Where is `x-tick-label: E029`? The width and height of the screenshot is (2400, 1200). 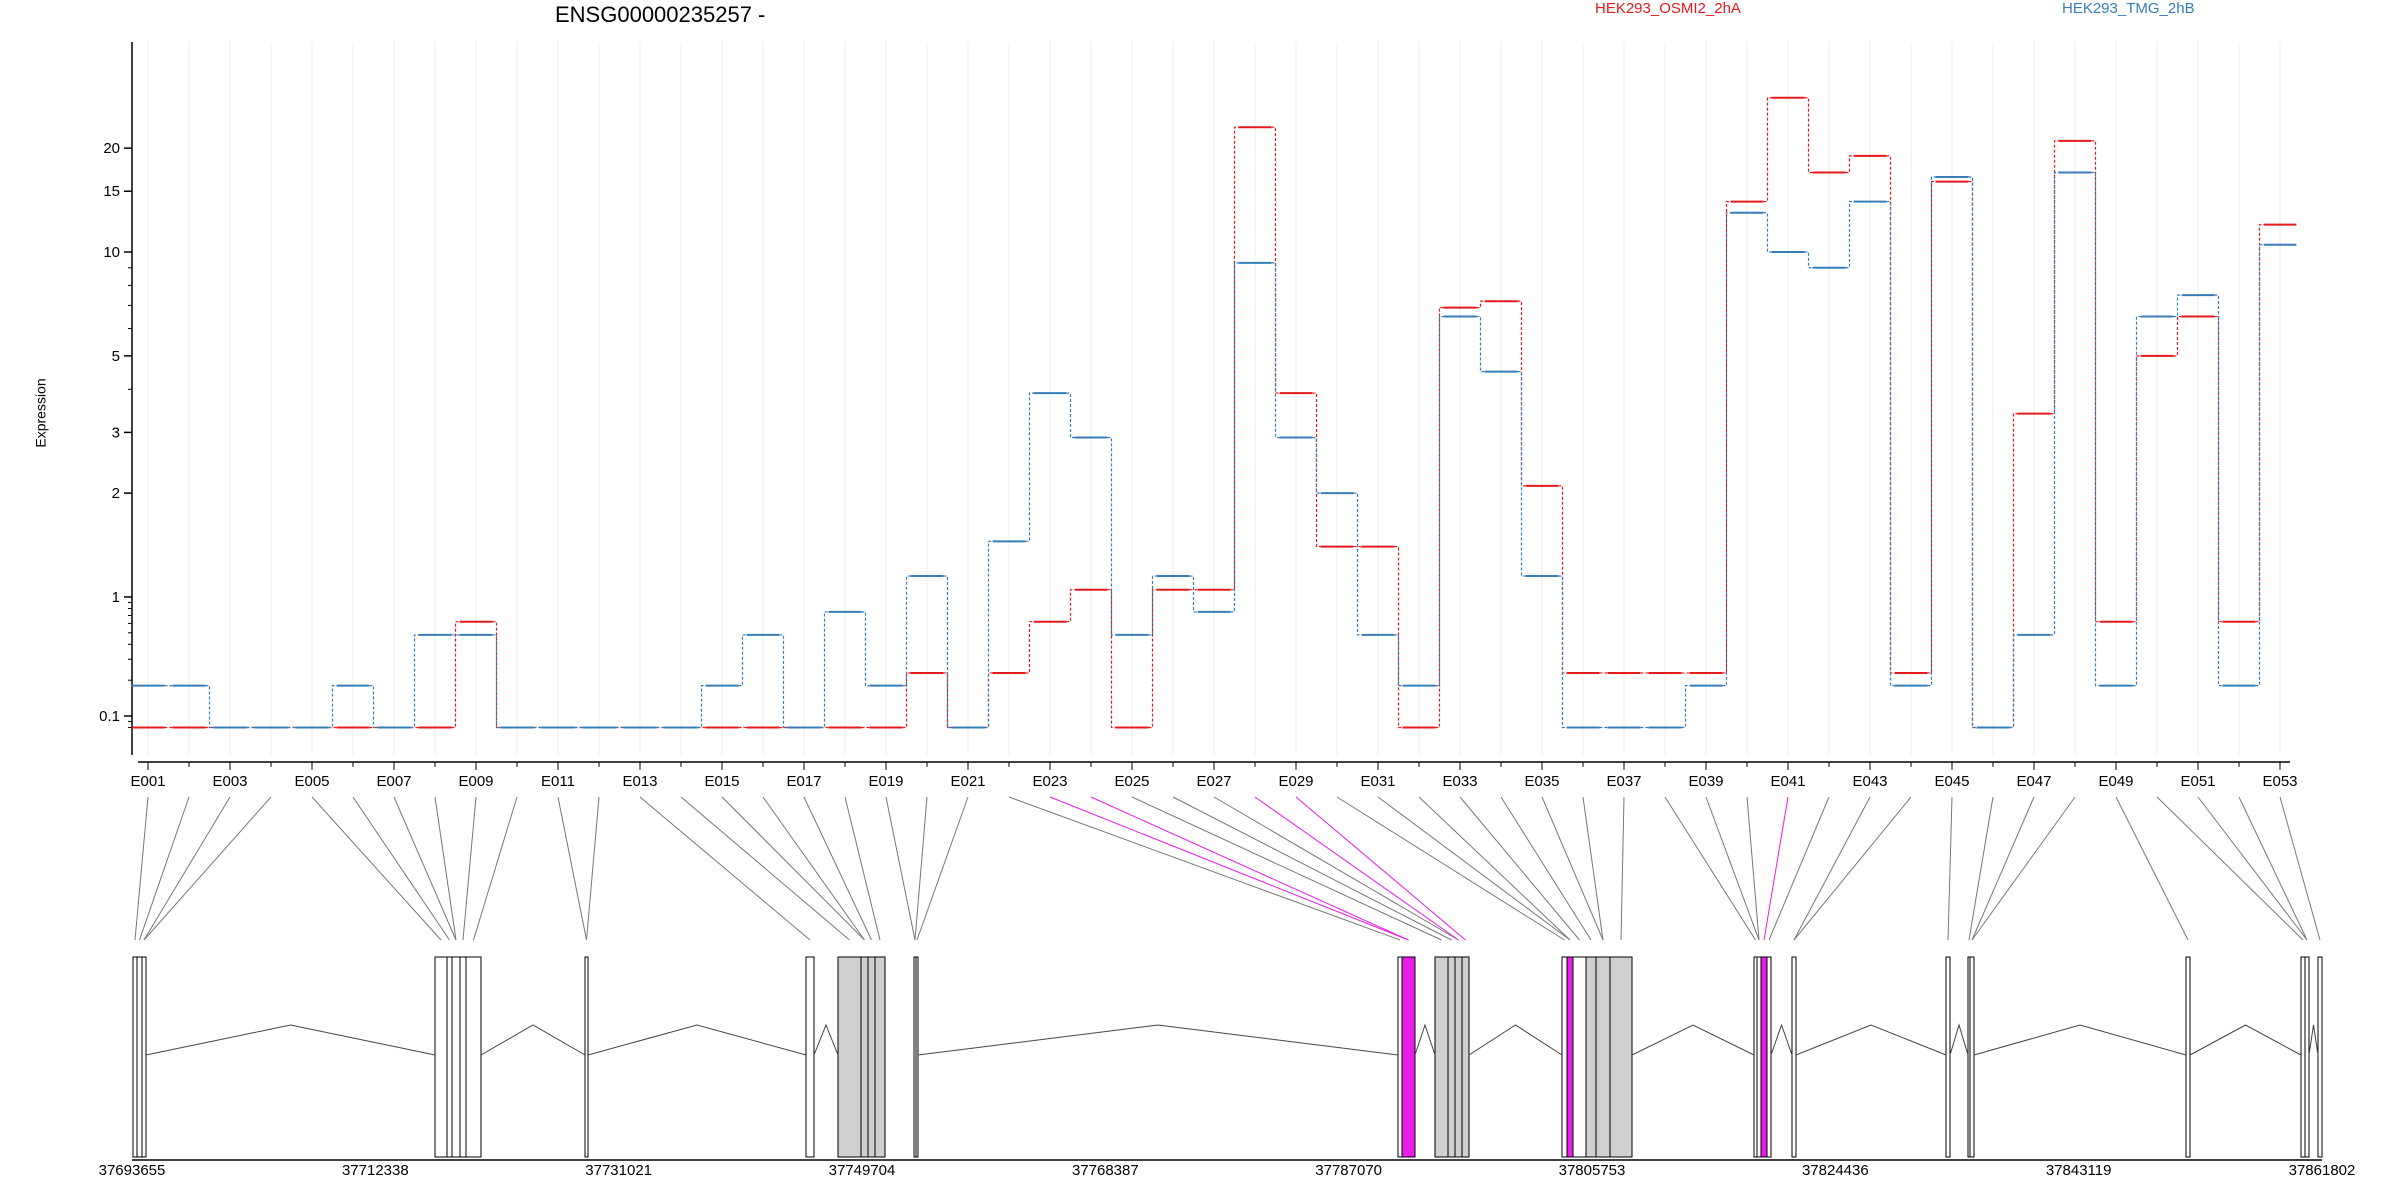
x-tick-label: E029 is located at coordinates (1295, 781).